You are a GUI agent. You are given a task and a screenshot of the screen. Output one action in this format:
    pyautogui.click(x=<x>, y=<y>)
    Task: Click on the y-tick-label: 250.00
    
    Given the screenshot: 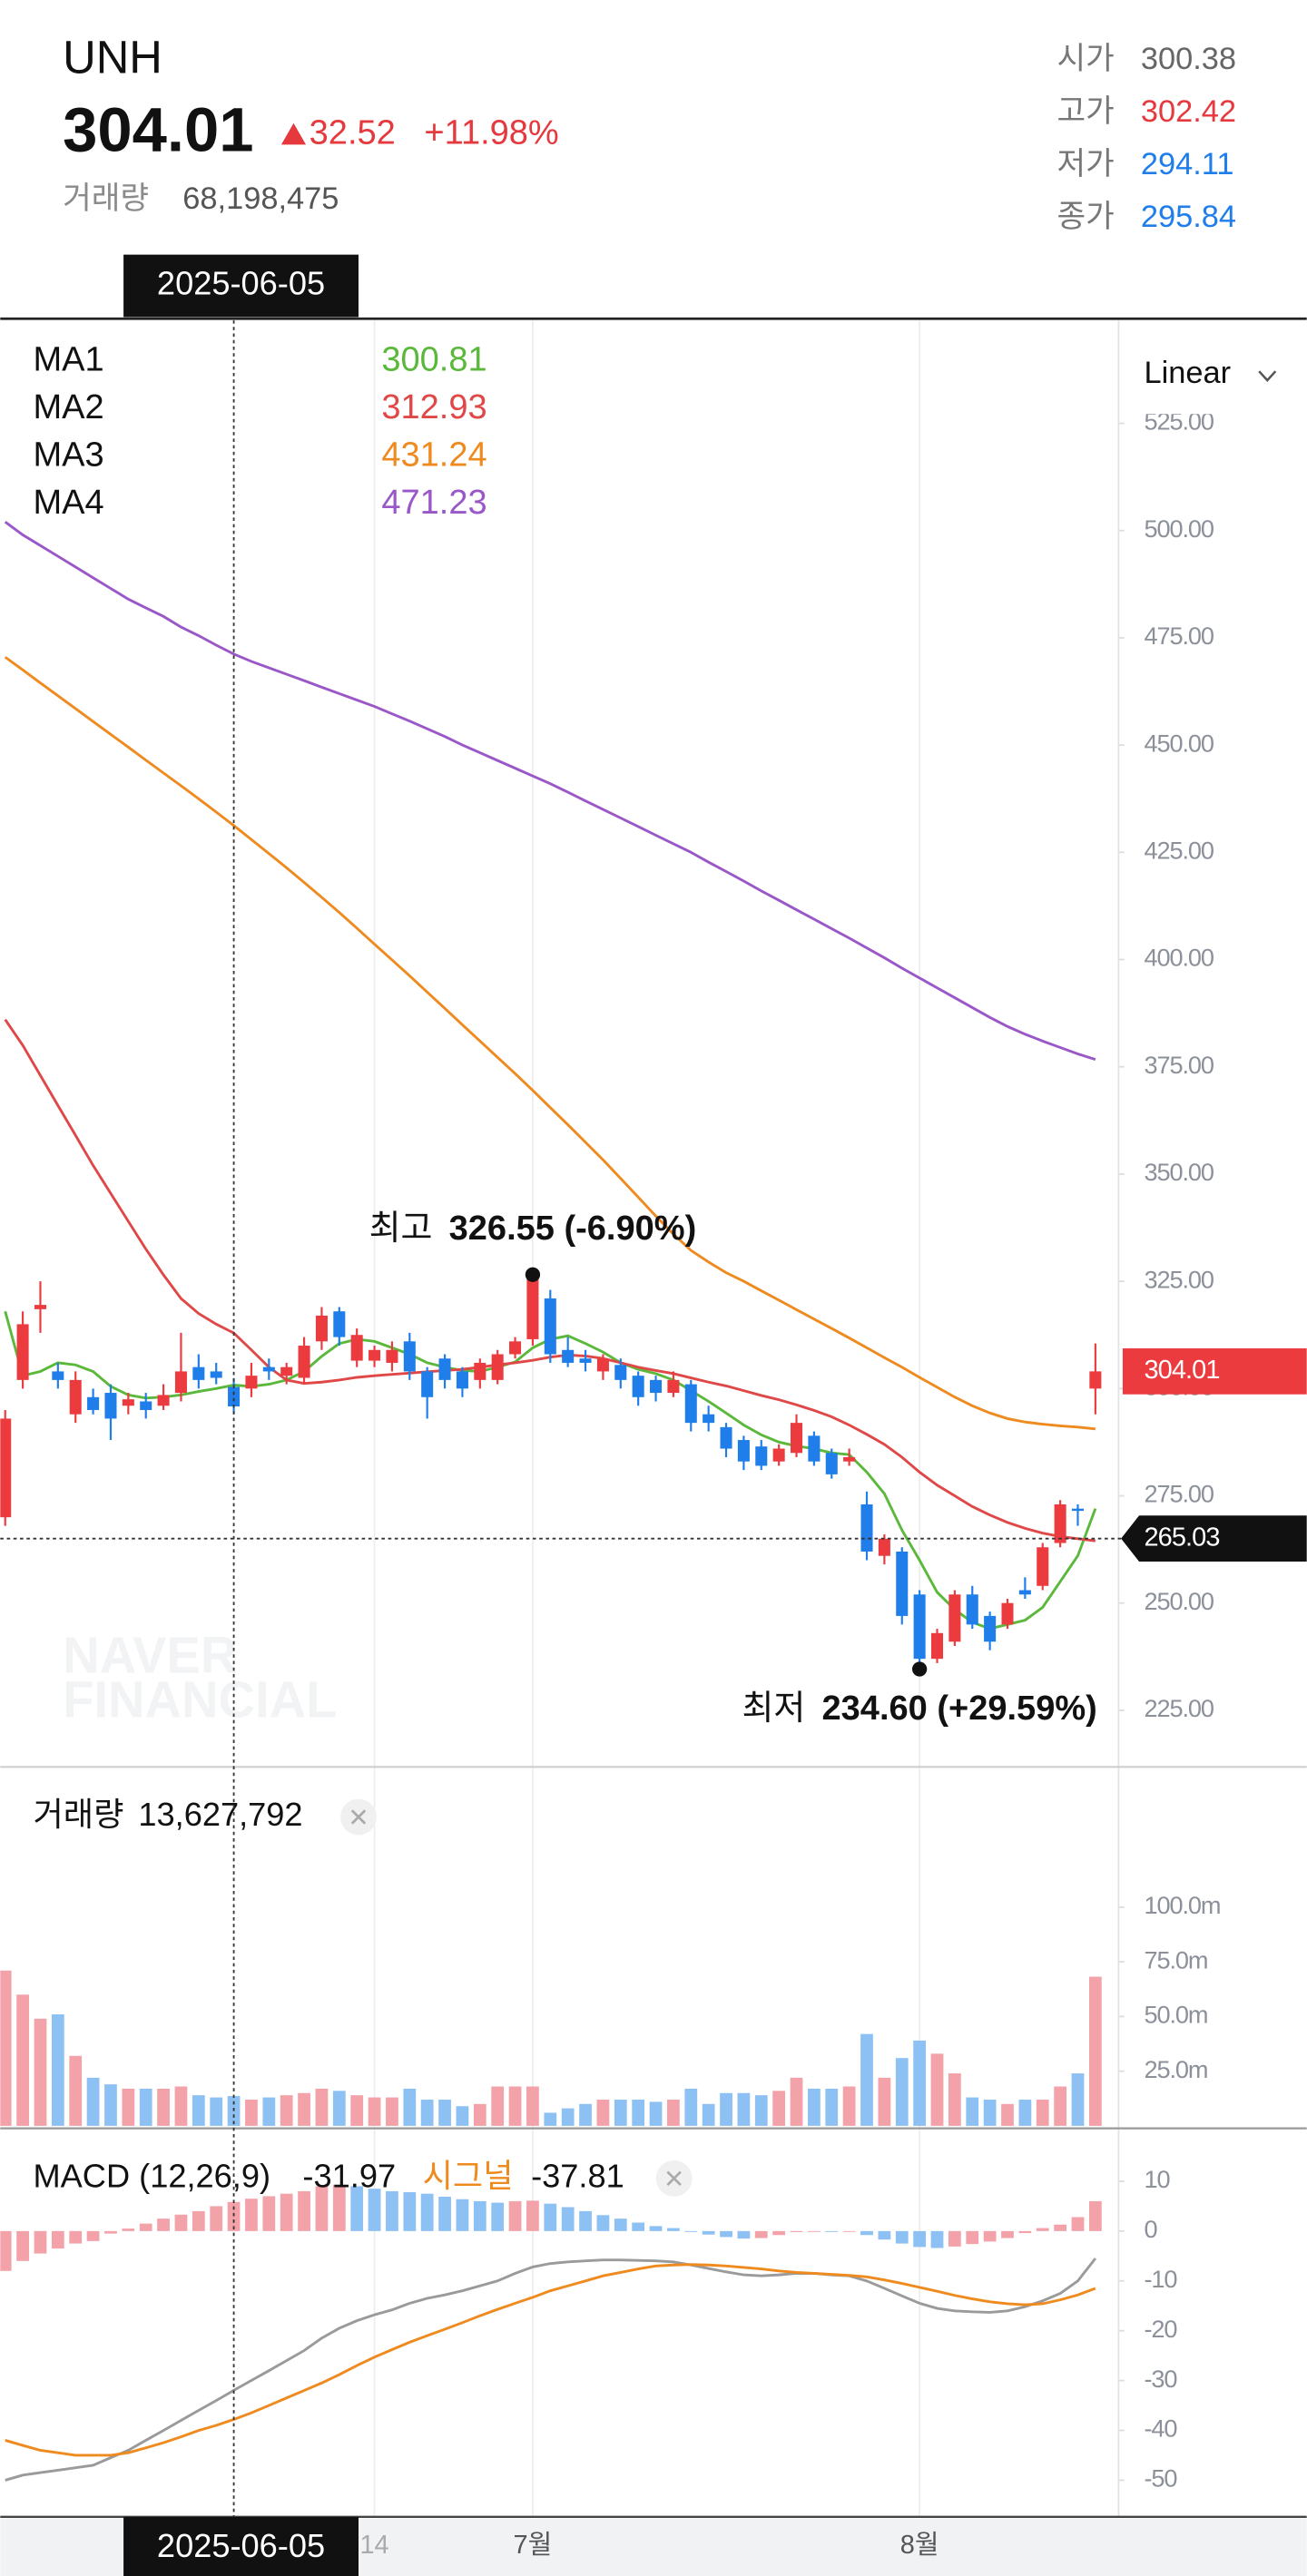 What is the action you would take?
    pyautogui.click(x=1179, y=1601)
    